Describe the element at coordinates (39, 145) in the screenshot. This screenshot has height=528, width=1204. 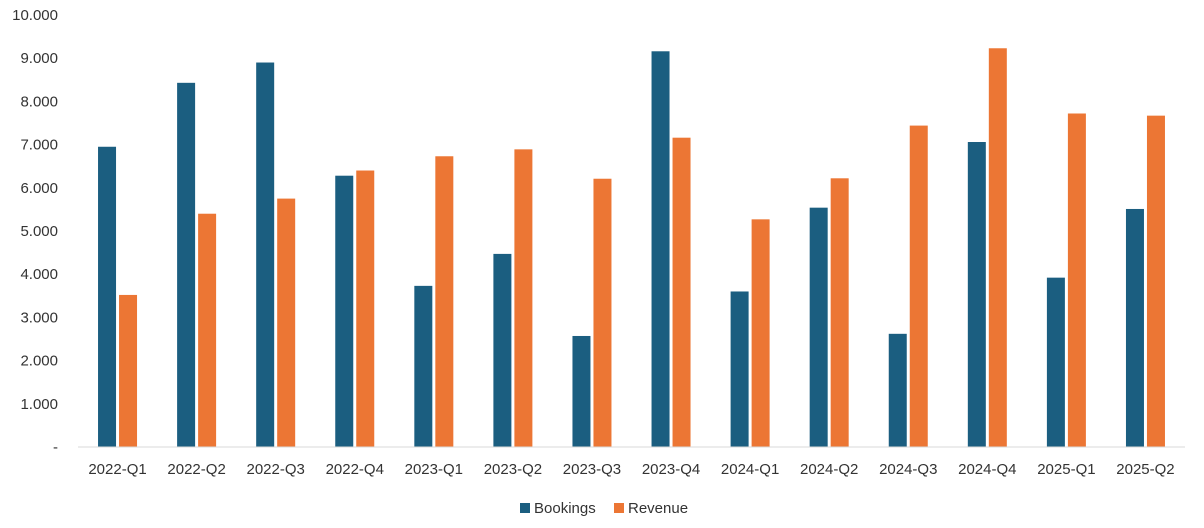
I see `y-tick-label: 7.000` at that location.